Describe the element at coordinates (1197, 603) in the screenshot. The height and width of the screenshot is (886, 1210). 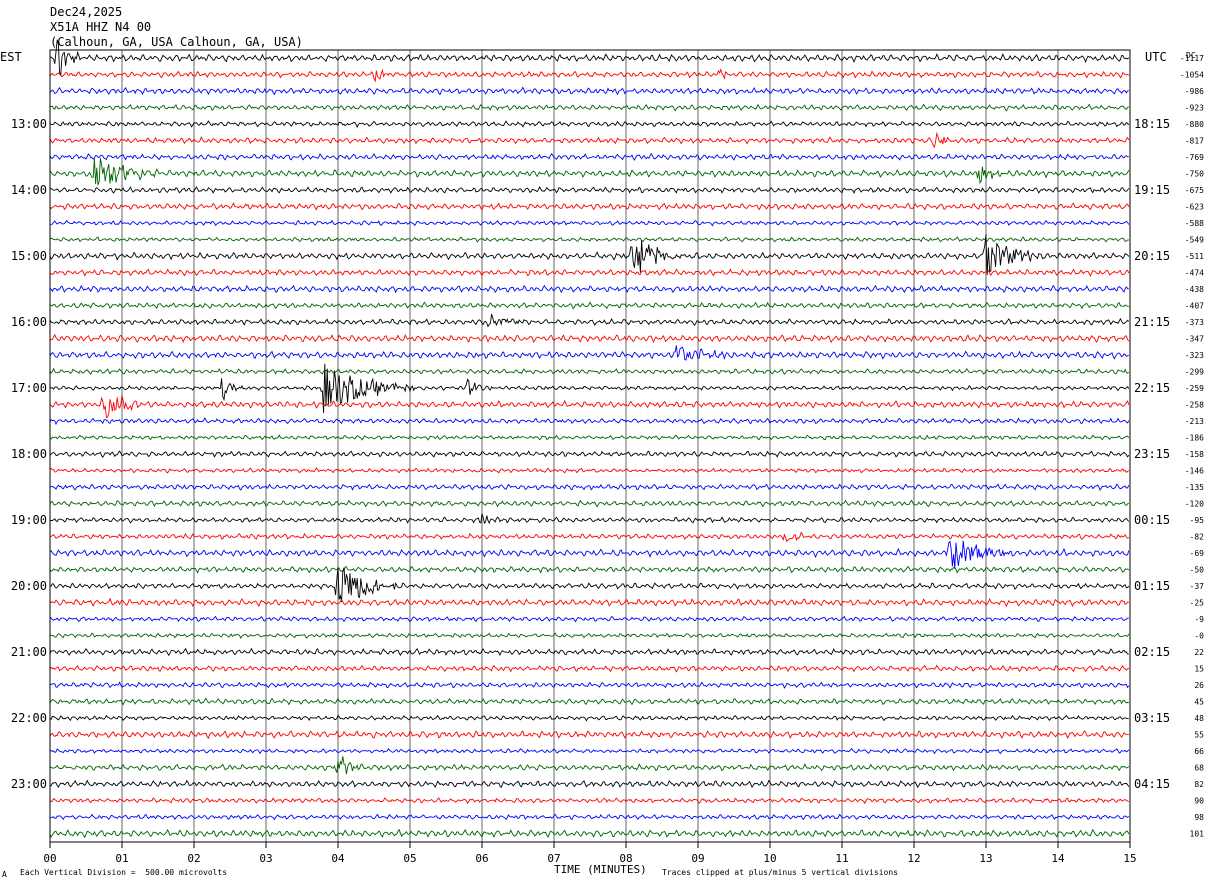
I see `dc-offset-33: -25` at that location.